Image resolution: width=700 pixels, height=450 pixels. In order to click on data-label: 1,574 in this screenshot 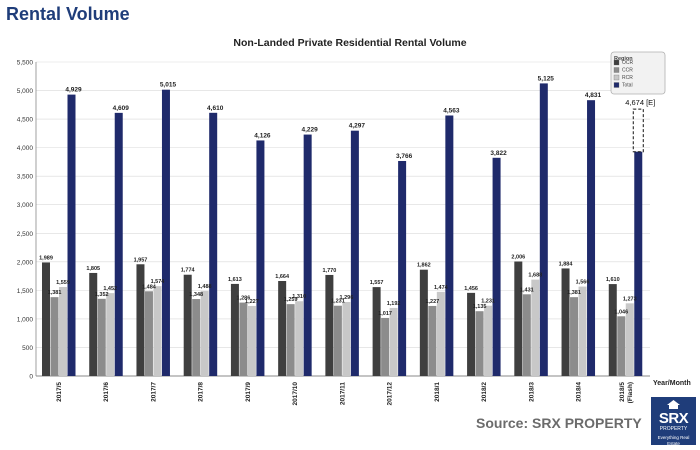, I will do `click(158, 282)`.